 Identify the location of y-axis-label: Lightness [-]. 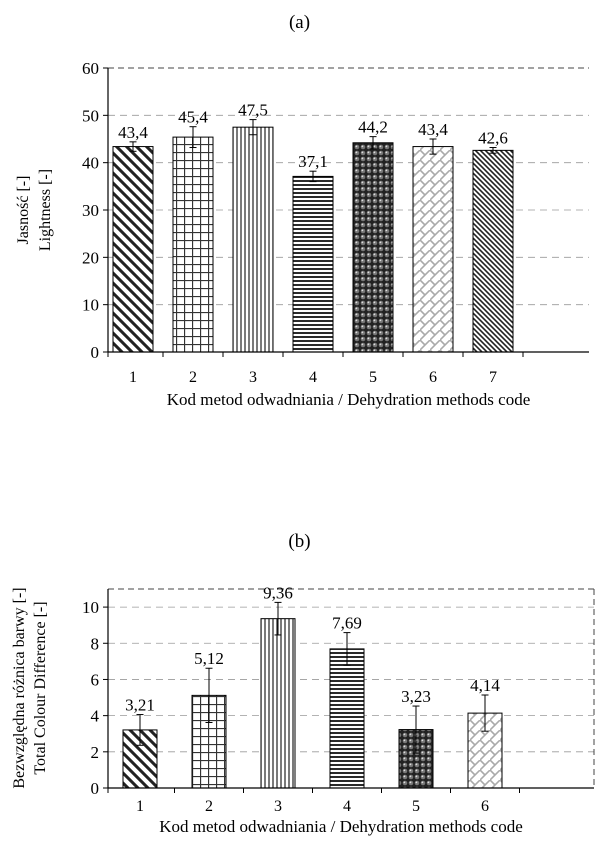
(45, 210).